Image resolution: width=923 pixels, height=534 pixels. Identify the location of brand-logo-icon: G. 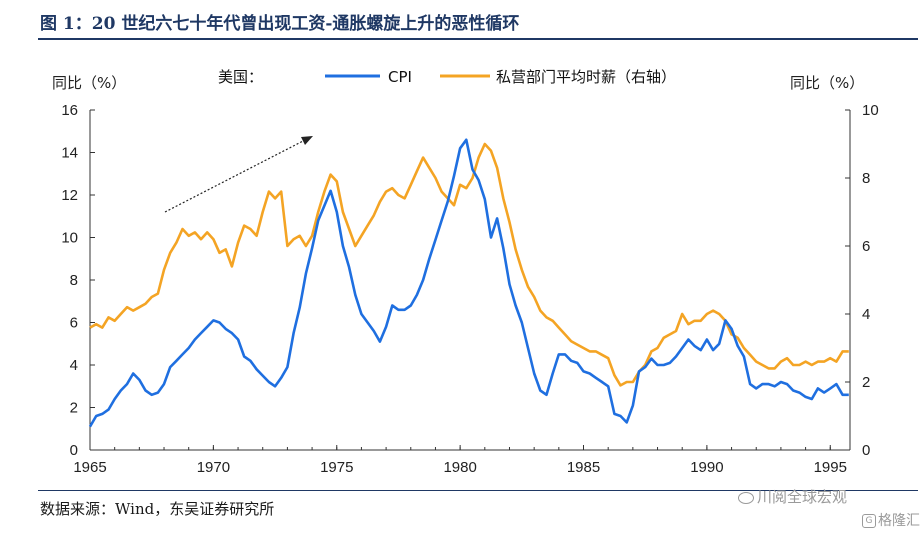
(869, 521).